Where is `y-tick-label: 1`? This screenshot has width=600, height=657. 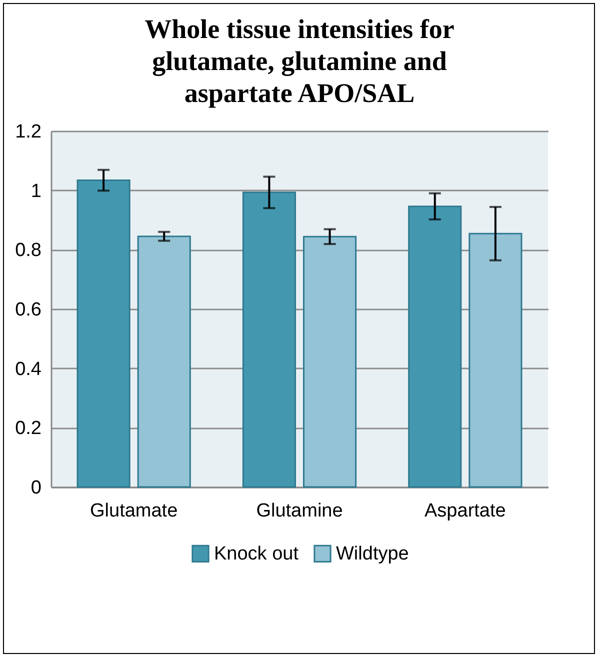
y-tick-label: 1 is located at coordinates (36, 191).